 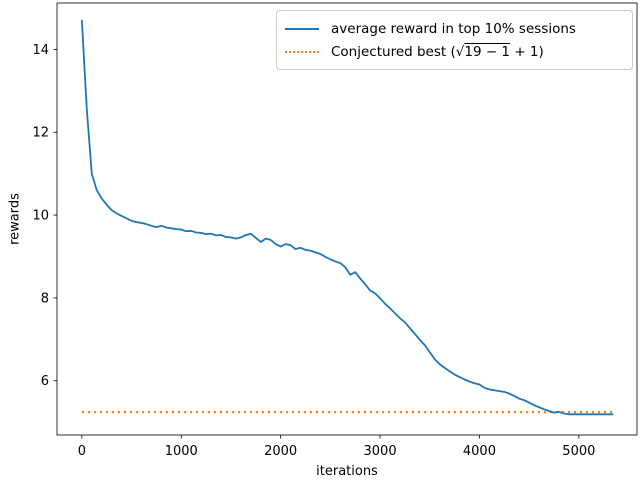 I want to click on x-tick-label: 3000, so click(x=380, y=451).